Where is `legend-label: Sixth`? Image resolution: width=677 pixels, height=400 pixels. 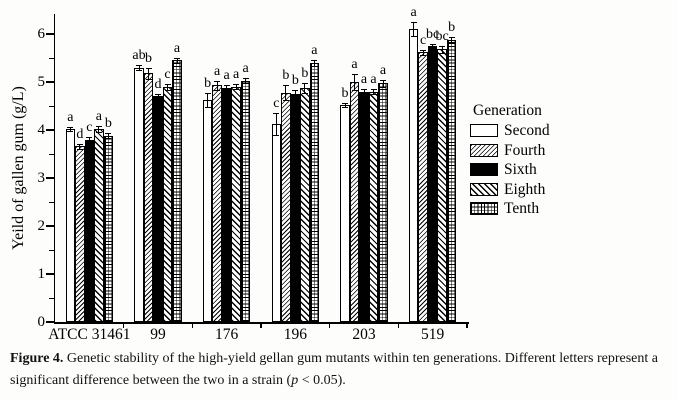 legend-label: Sixth is located at coordinates (520, 170).